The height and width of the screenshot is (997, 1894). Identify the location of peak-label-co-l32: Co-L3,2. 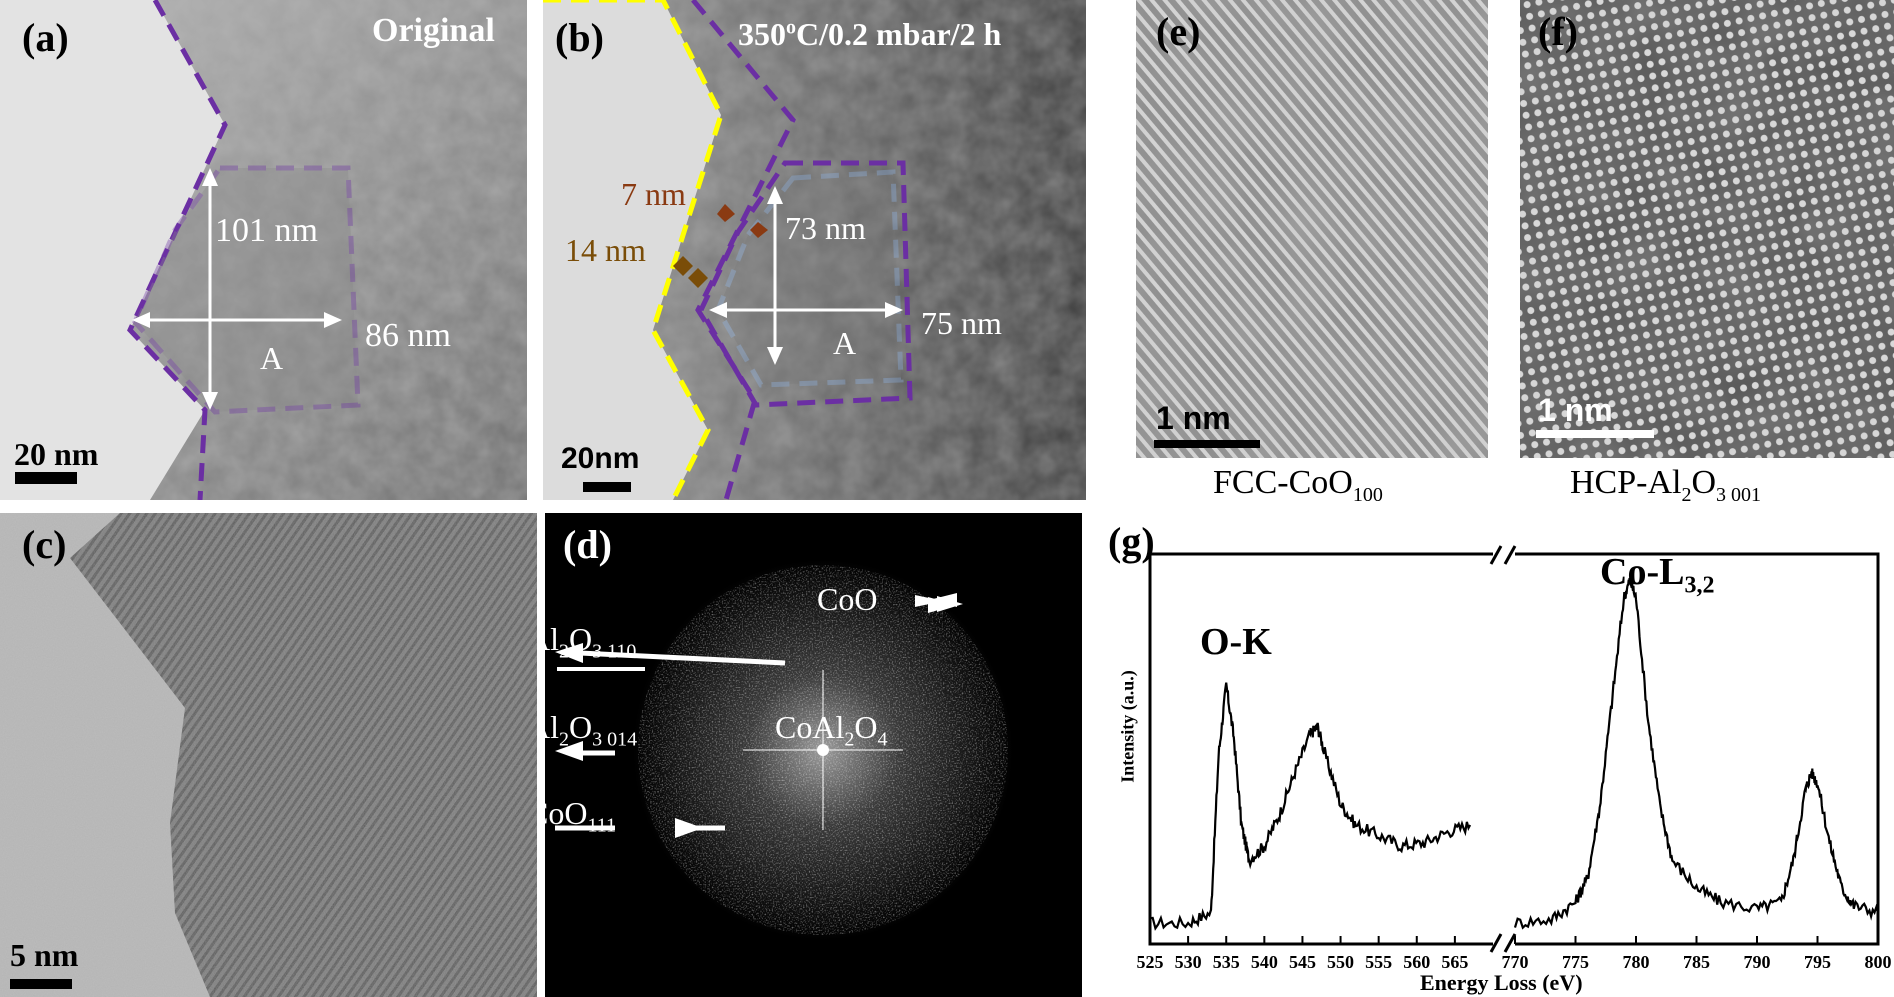
(1657, 575).